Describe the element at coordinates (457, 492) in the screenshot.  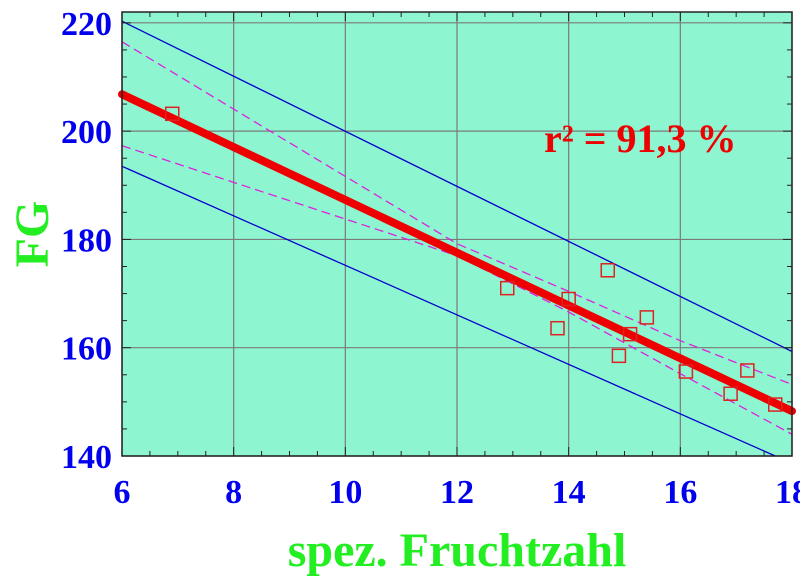
I see `x-tick-label: 12` at that location.